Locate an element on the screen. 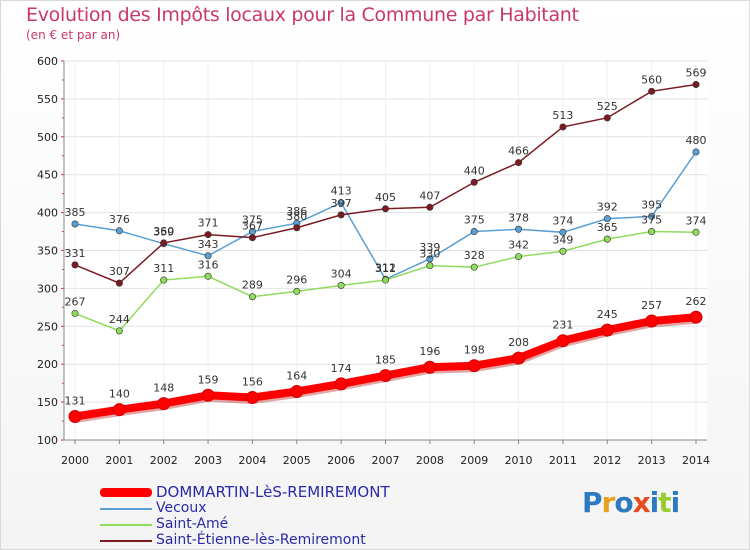 This screenshot has height=550, width=750. data-label: 367 is located at coordinates (252, 226).